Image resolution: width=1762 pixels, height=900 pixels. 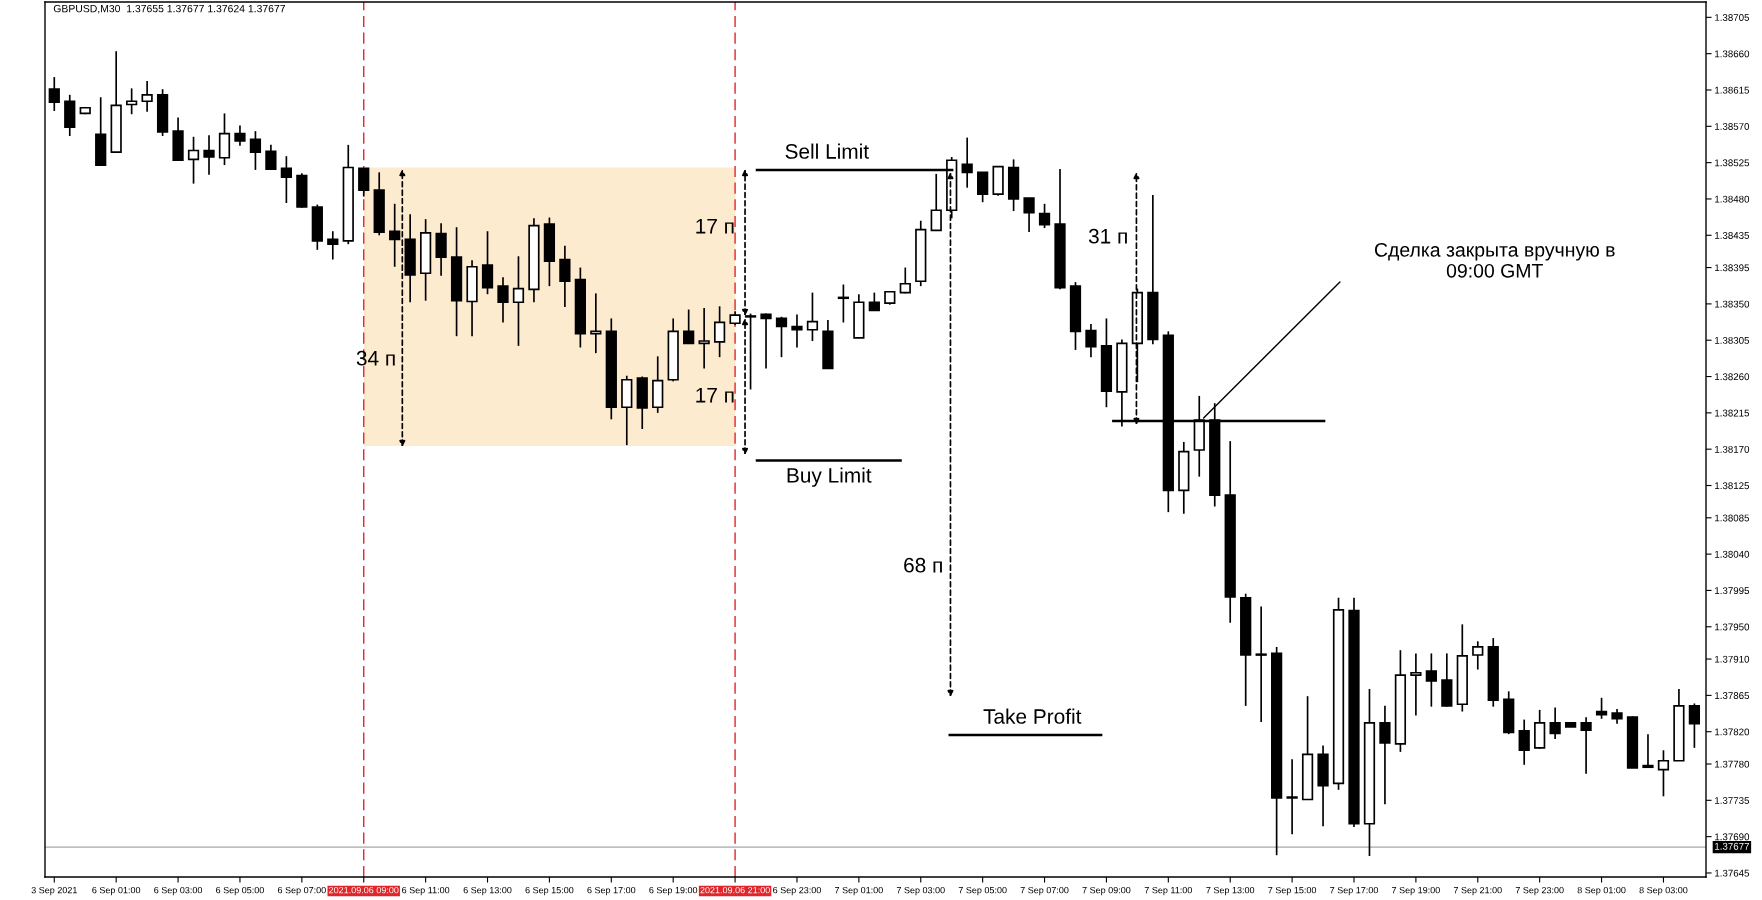 I want to click on x-tick-label: 7 Sep 17:00, so click(x=1354, y=891).